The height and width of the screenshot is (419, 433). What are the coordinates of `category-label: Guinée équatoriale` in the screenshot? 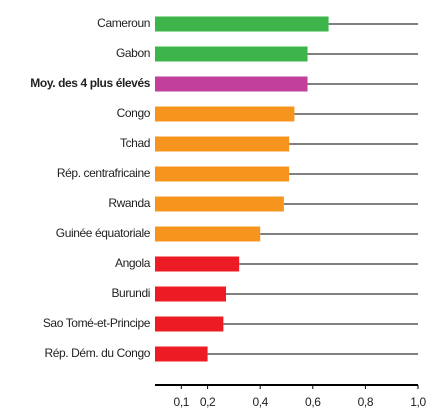 It's located at (103, 233).